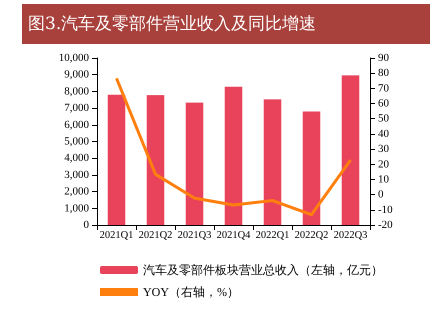 The height and width of the screenshot is (323, 432). I want to click on y2-tick-label: 40, so click(384, 134).